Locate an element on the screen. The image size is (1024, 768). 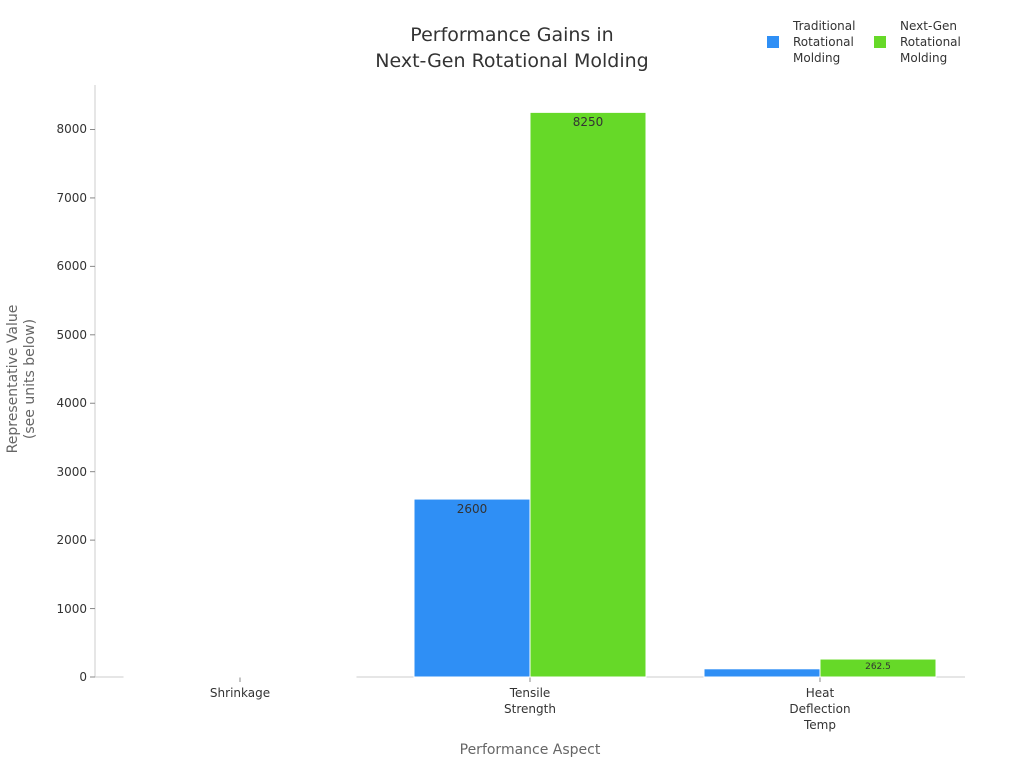
y-tick-label: 4000 is located at coordinates (71, 403).